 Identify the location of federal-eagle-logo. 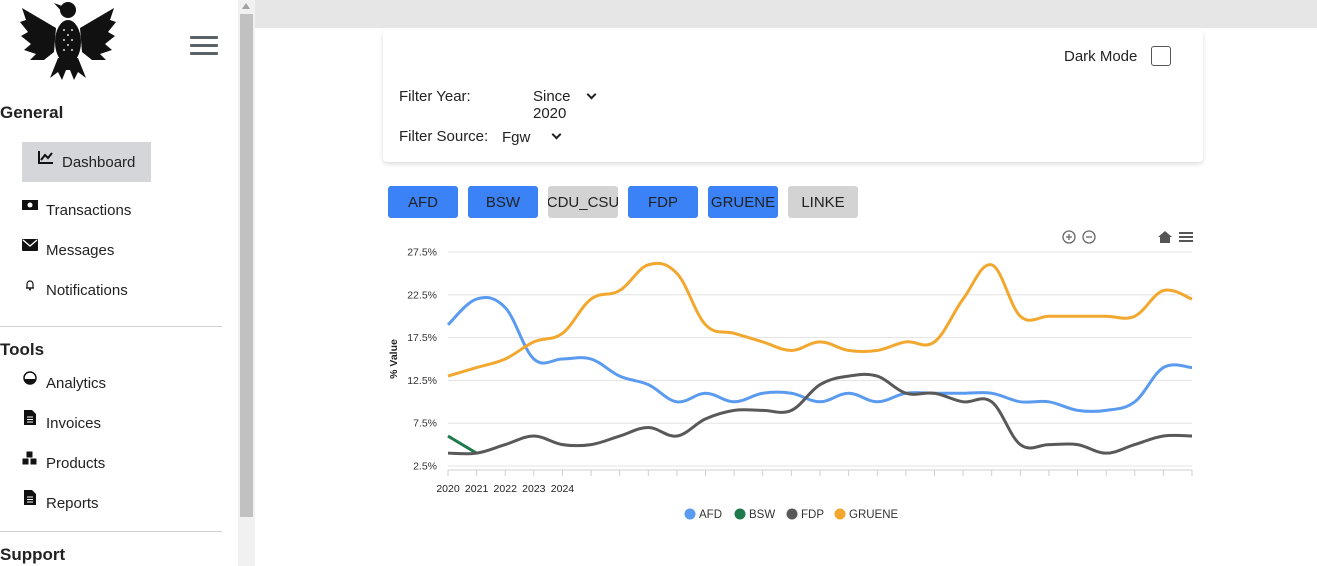
(68, 41).